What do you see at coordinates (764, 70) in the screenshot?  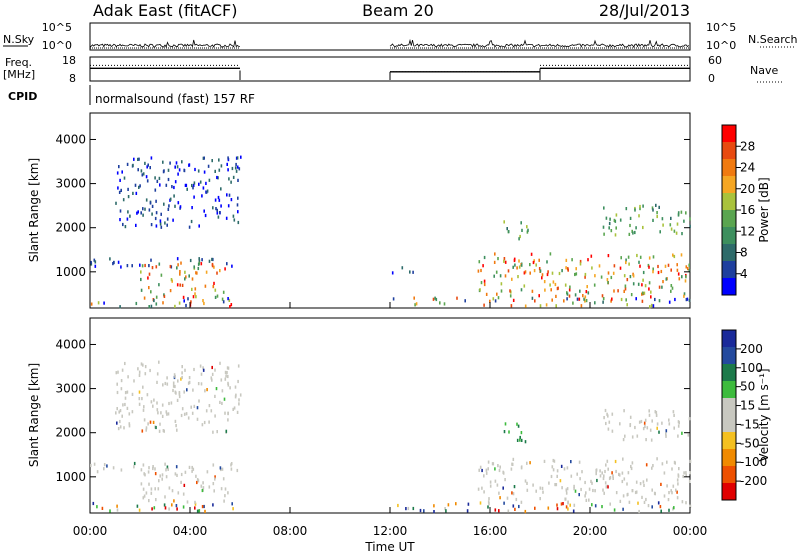 I see `nave-label: Nave` at bounding box center [764, 70].